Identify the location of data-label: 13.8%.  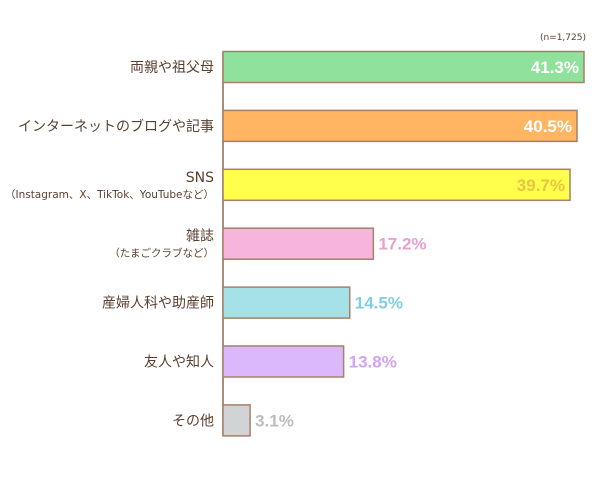
(373, 362).